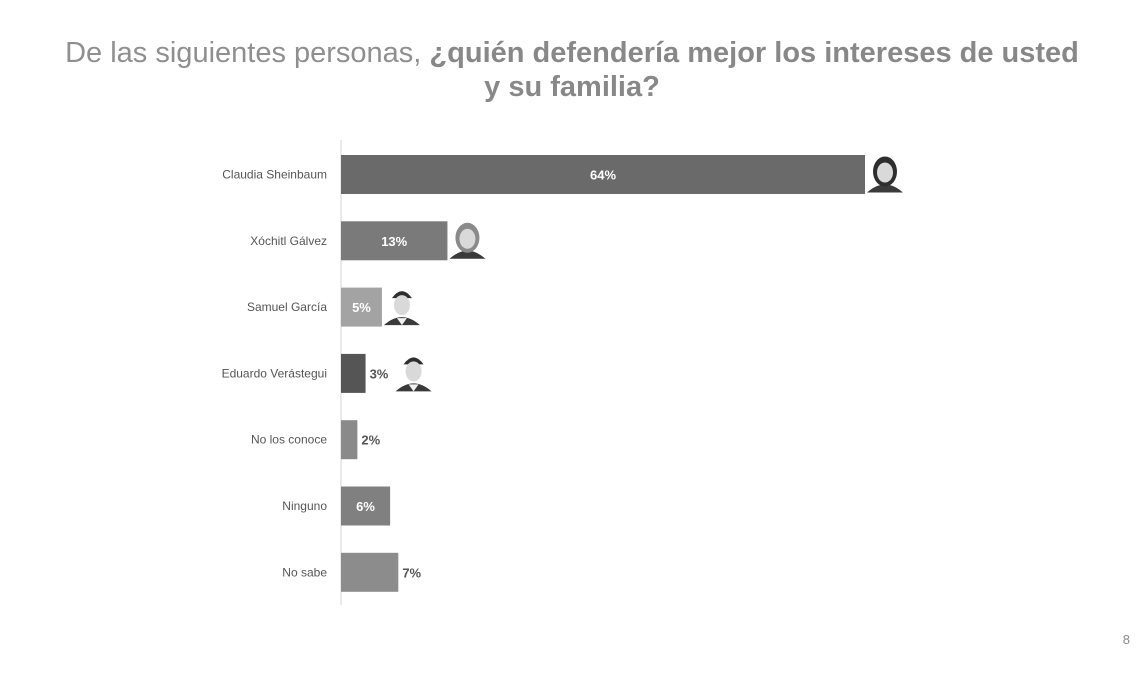 The height and width of the screenshot is (675, 1144). I want to click on category-label-no-los-conoce: No los conoce, so click(289, 440).